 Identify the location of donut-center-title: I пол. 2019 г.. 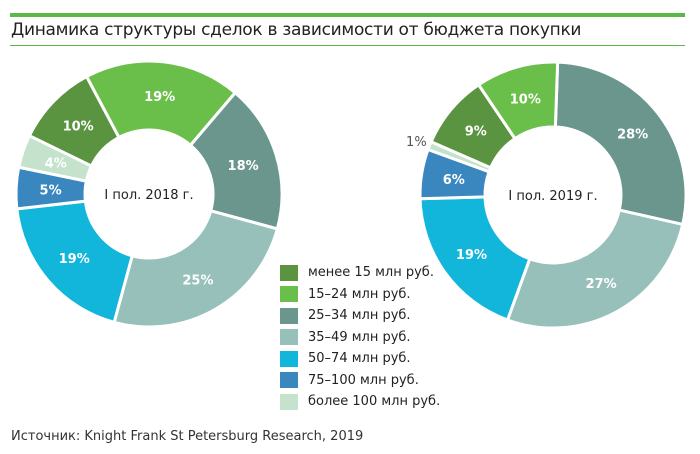
(552, 196).